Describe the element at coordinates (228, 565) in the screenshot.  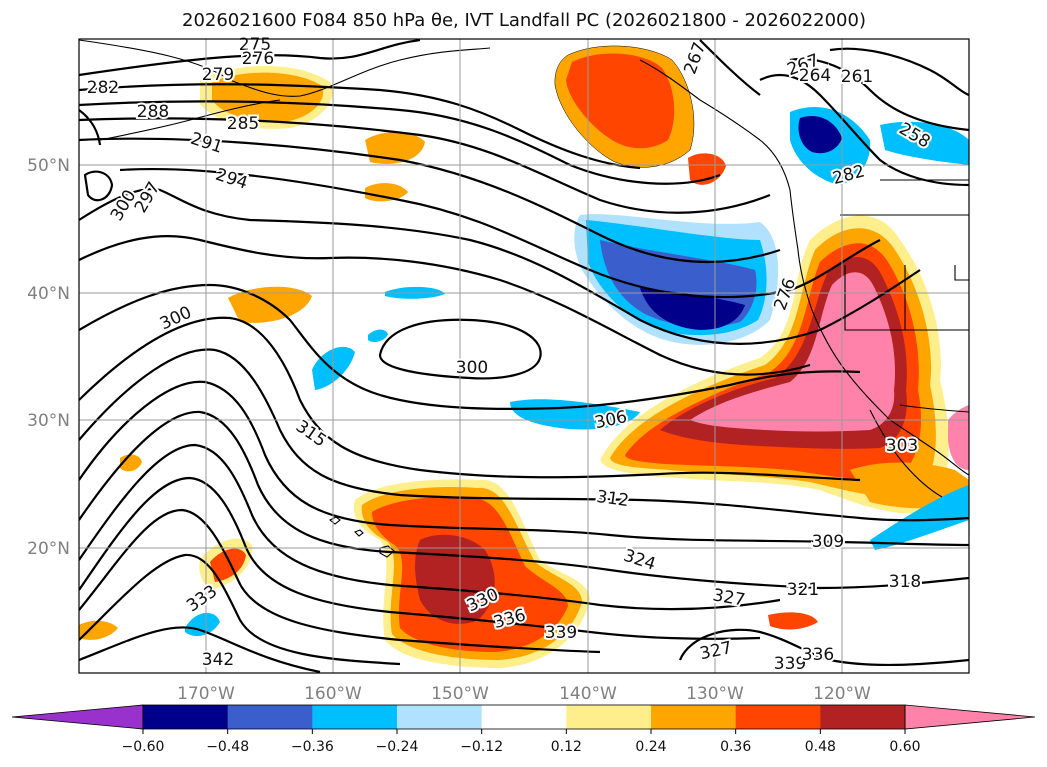
I see `shade-w-red` at that location.